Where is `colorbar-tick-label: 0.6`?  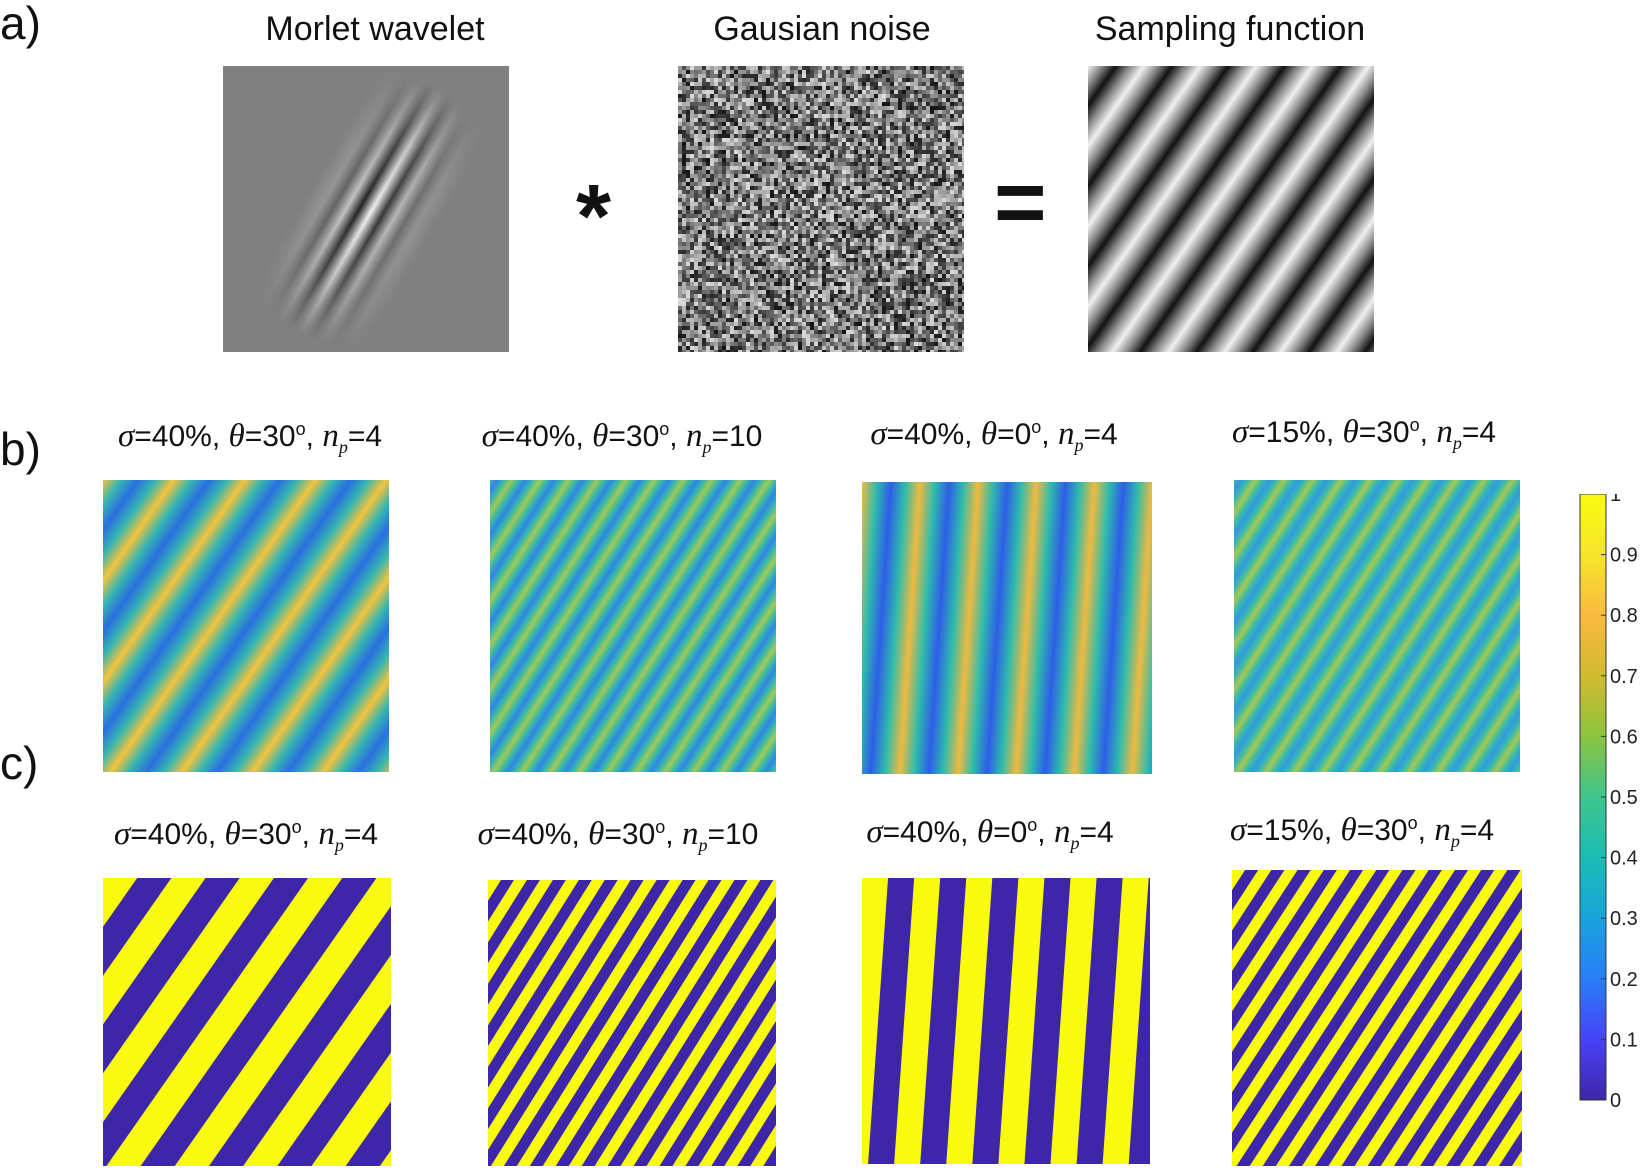 colorbar-tick-label: 0.6 is located at coordinates (1624, 737).